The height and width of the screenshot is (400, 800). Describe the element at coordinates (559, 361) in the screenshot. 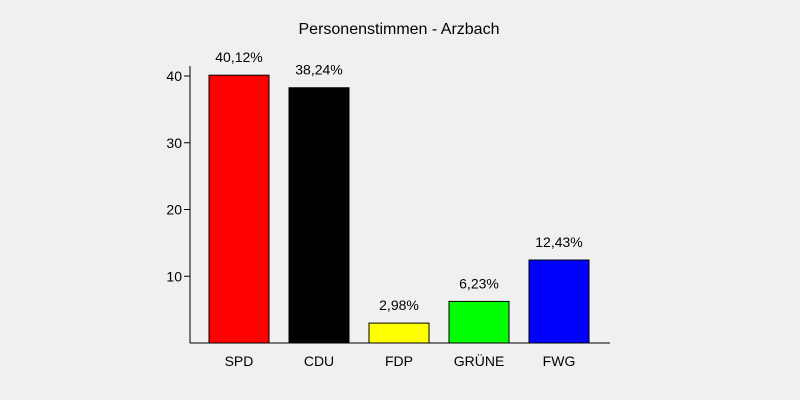

I see `x-tick-label-fwg: FWG` at that location.